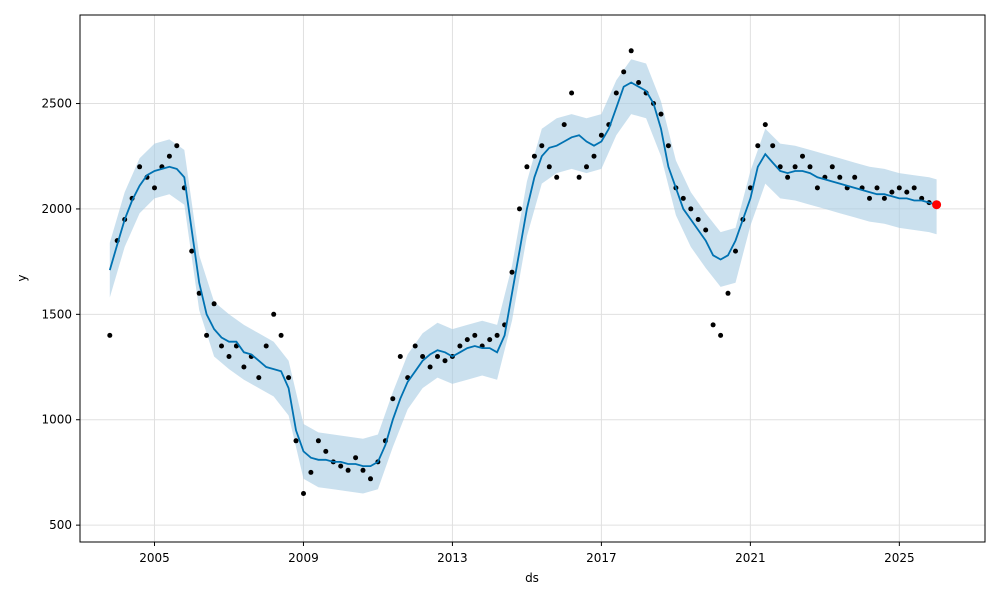 This screenshot has height=600, width=1000. What do you see at coordinates (56, 420) in the screenshot?
I see `y-tick-label: 1000` at bounding box center [56, 420].